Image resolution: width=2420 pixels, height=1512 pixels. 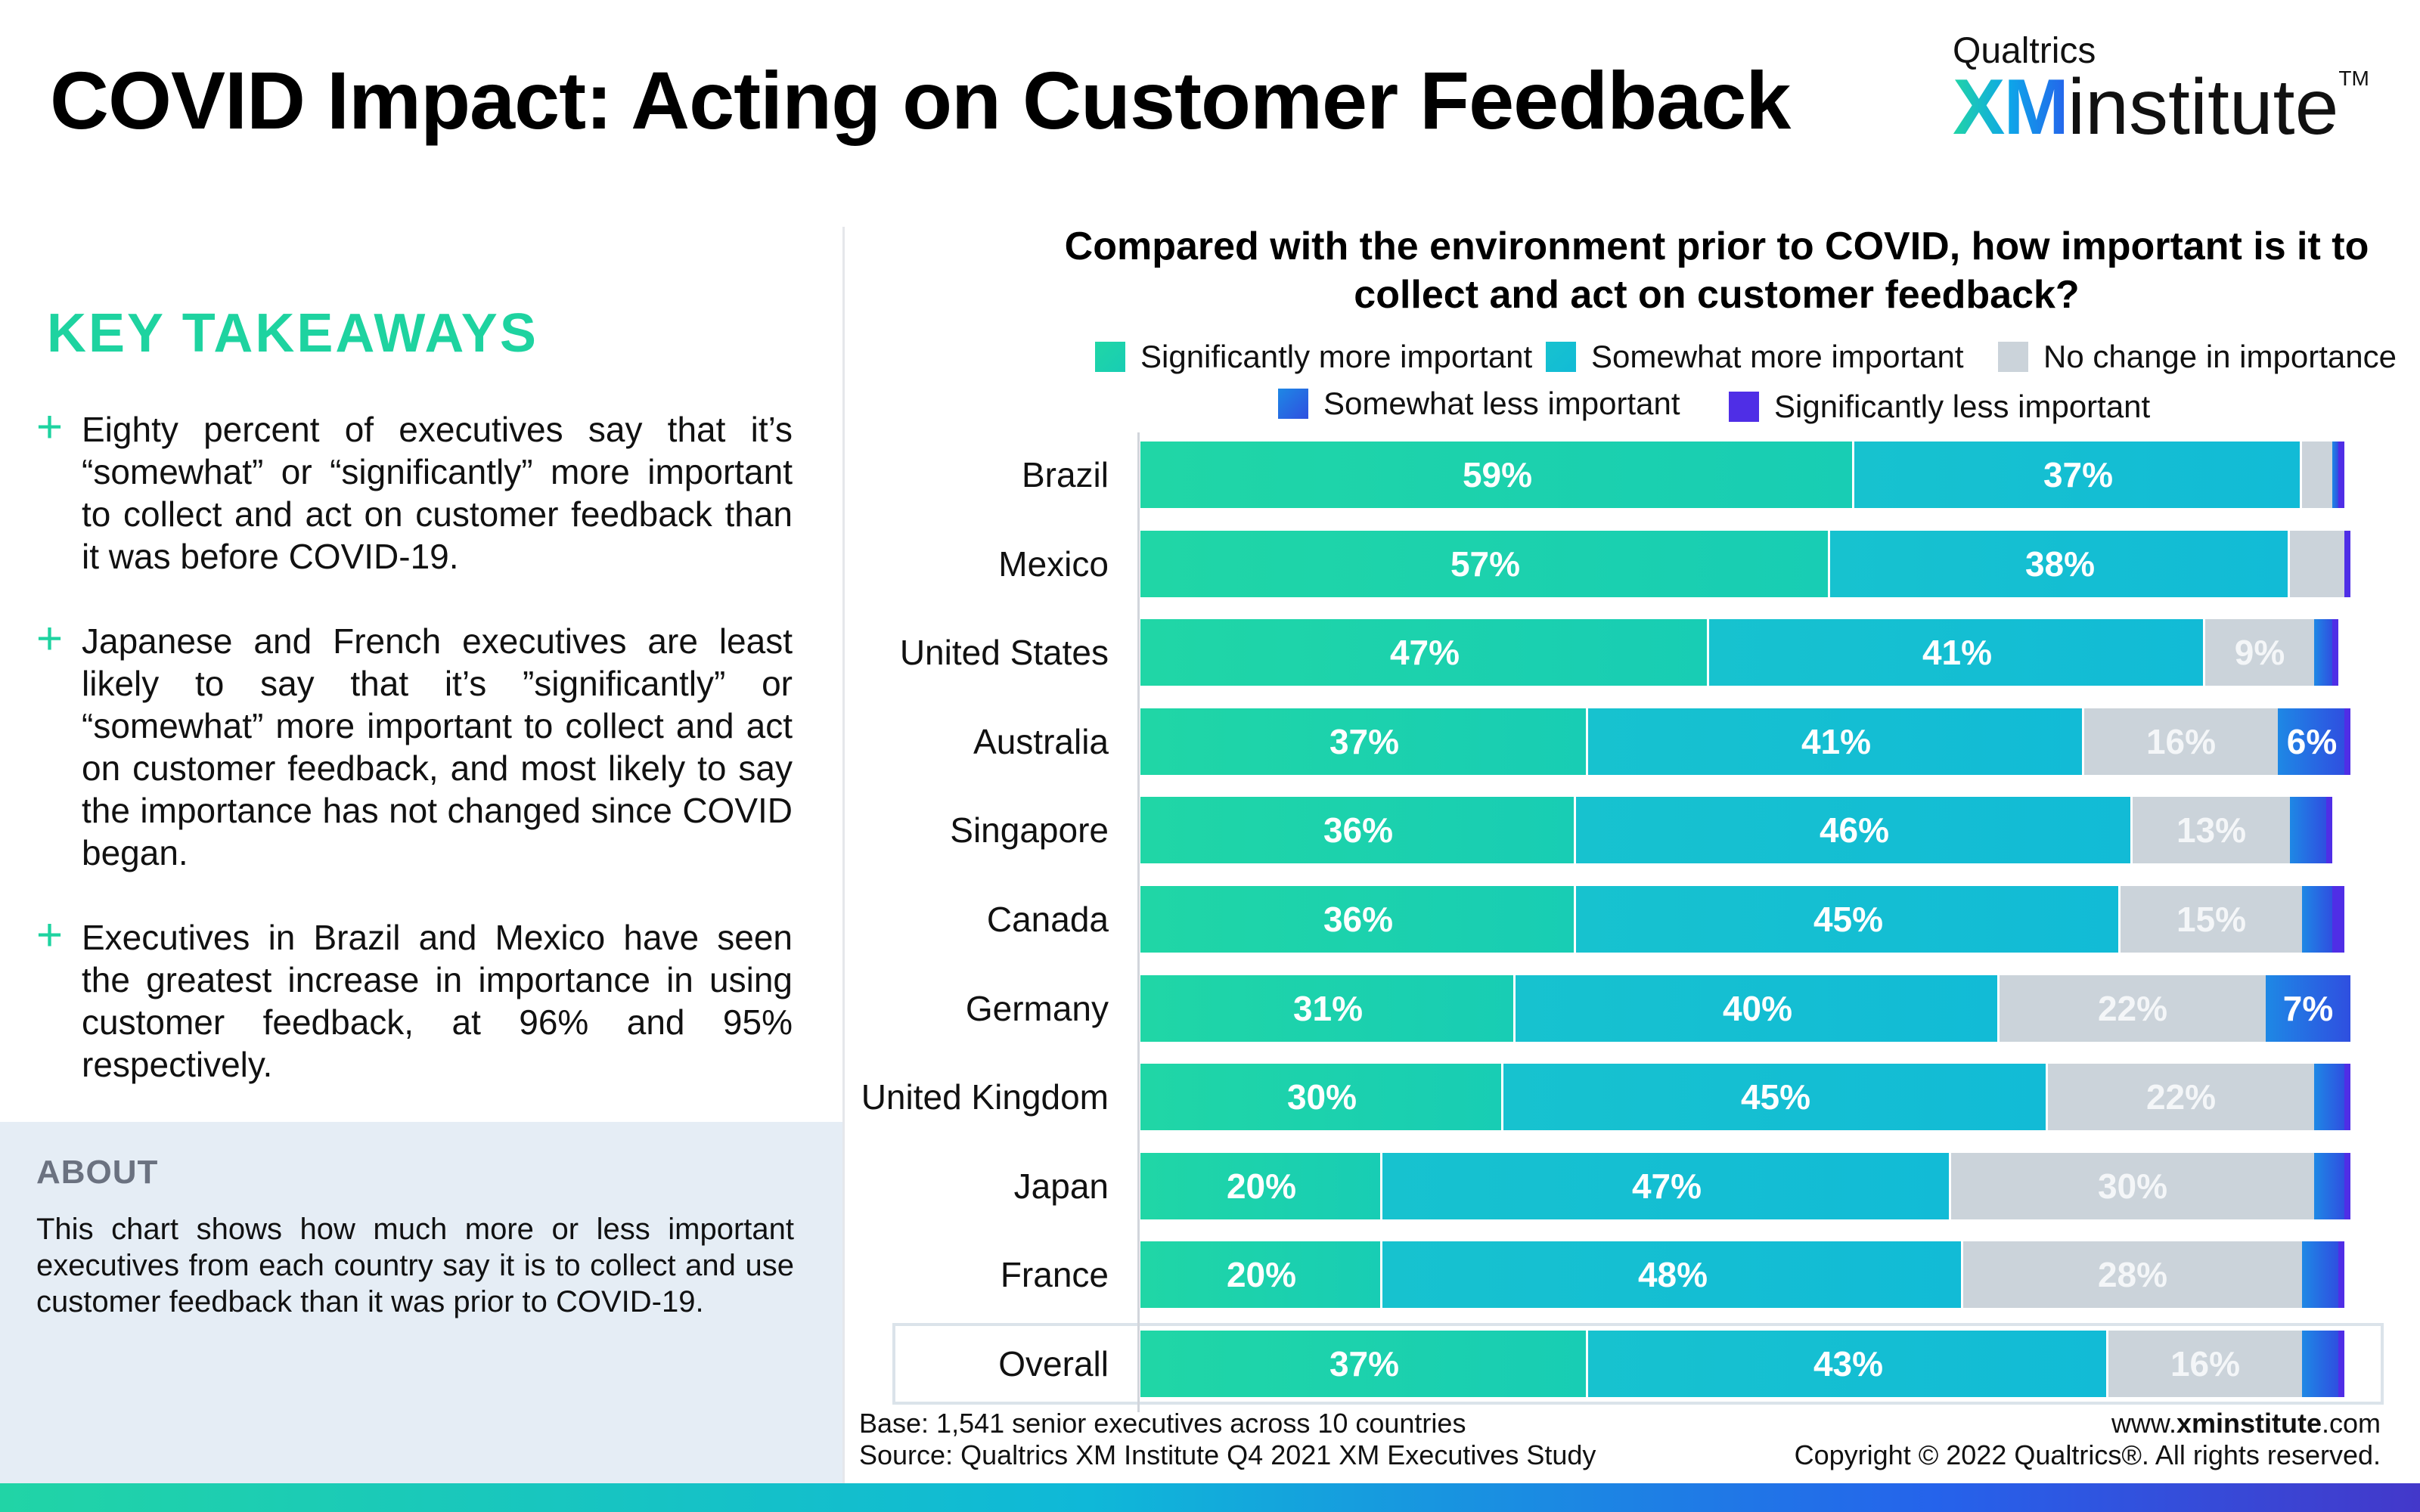 I want to click on bar-row: 37% 41% 16% 6%, so click(x=1745, y=741).